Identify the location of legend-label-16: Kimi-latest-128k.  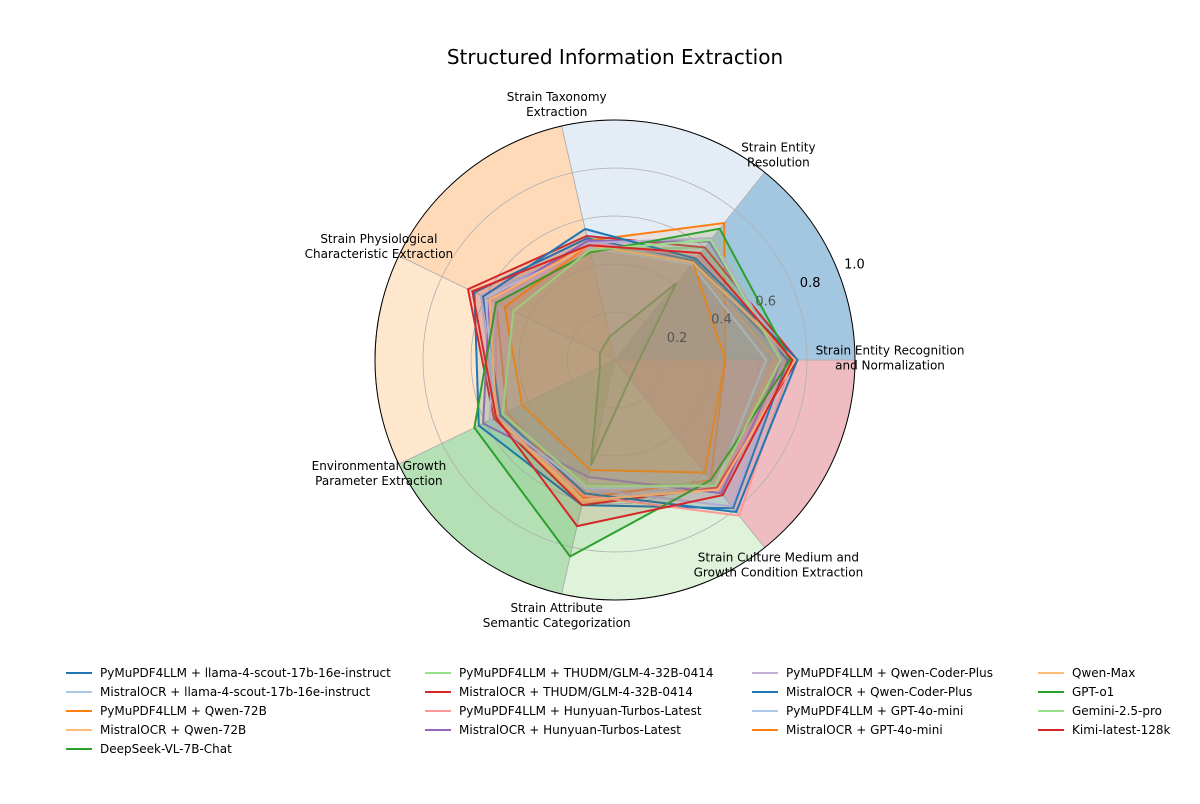
(1121, 730).